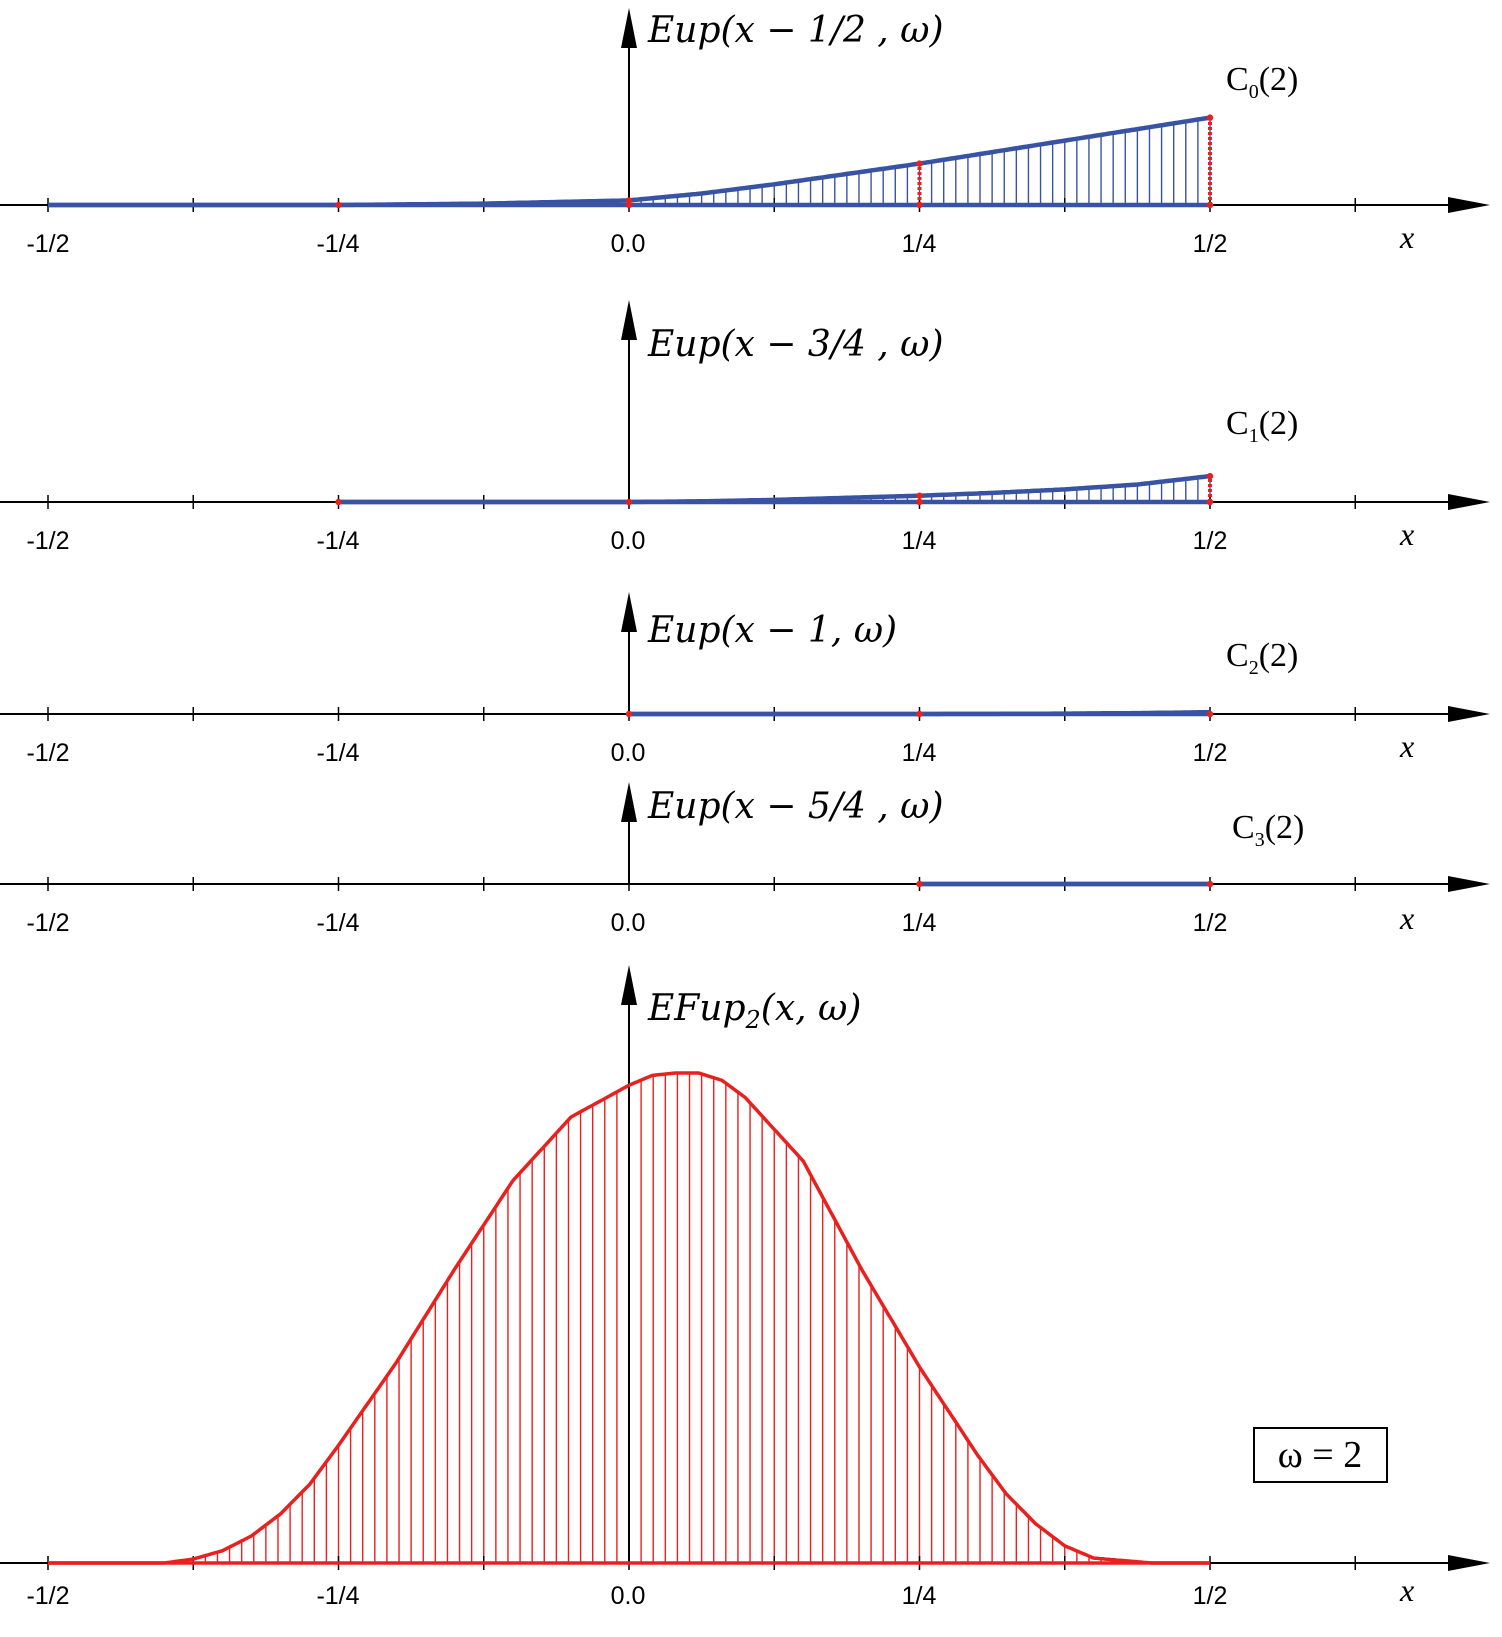 This screenshot has height=1637, width=1502. Describe the element at coordinates (47, 244) in the screenshot. I see `panel-0-tick-label: -1/2` at that location.